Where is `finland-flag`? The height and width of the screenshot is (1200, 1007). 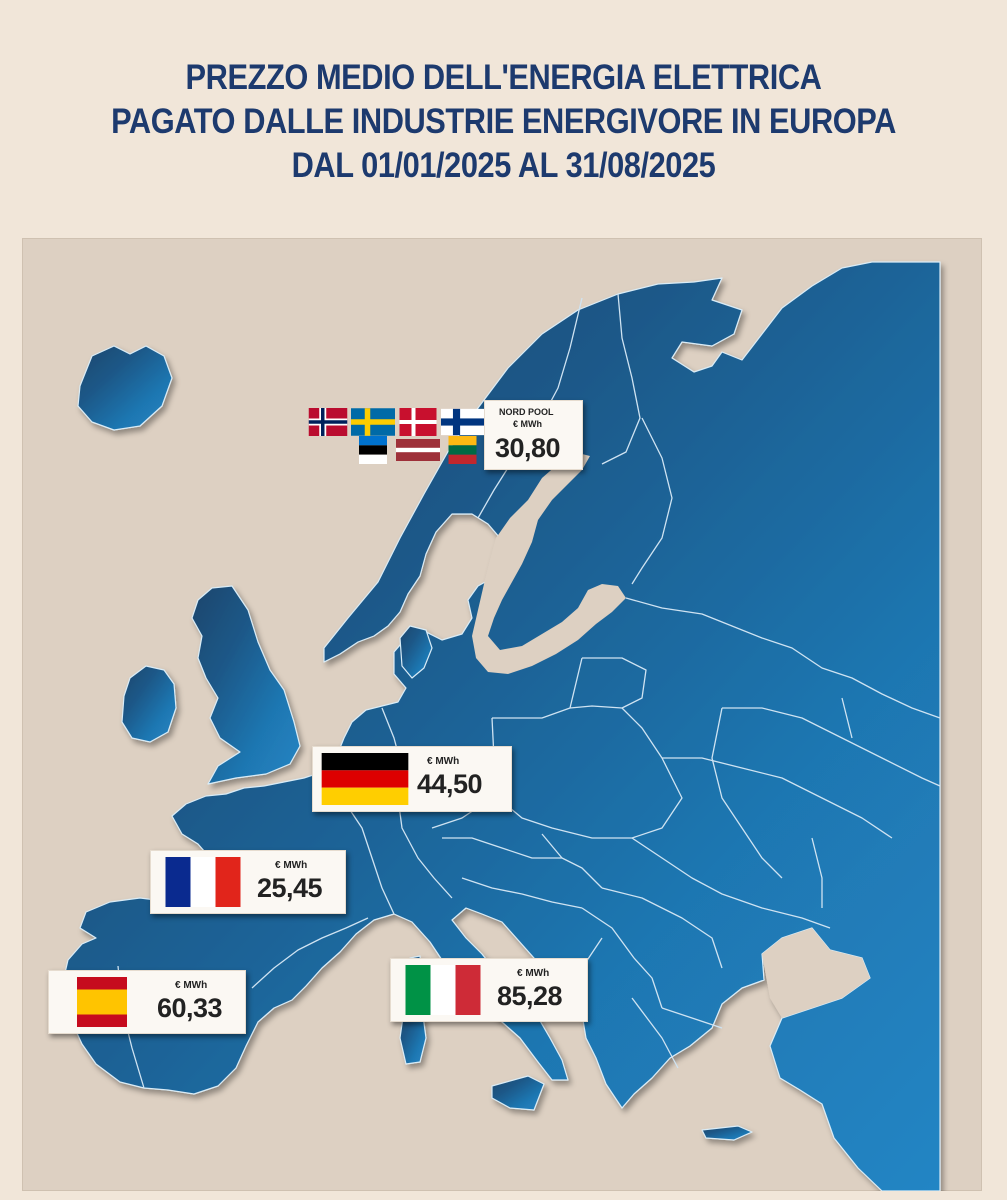
finland-flag is located at coordinates (462, 422).